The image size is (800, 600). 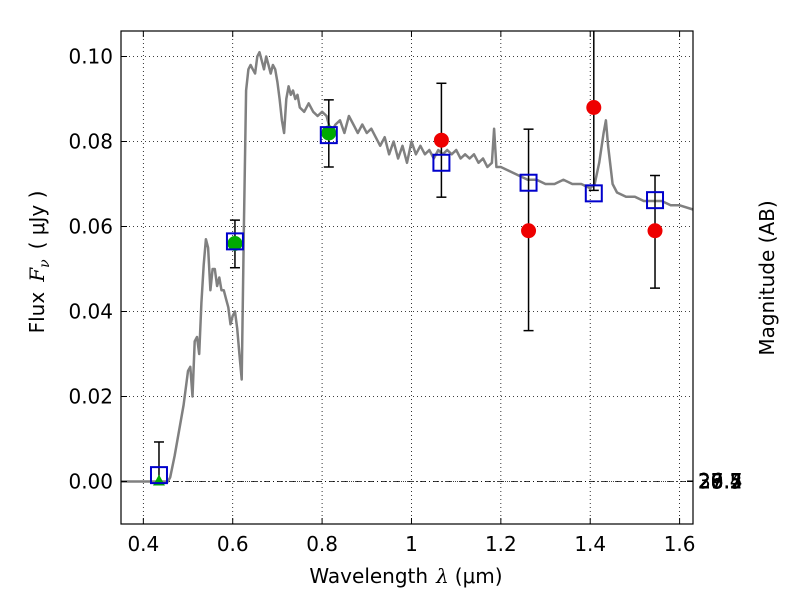 I want to click on y-axis-label: Flux Fν ( μJy ), so click(x=39, y=262).